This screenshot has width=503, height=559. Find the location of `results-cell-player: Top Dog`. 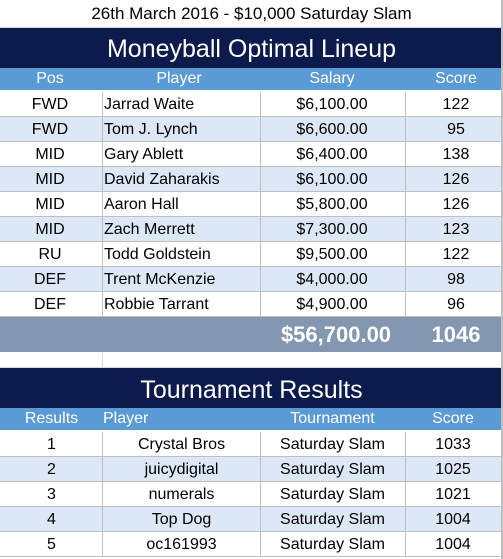

results-cell-player: Top Dog is located at coordinates (181, 519).